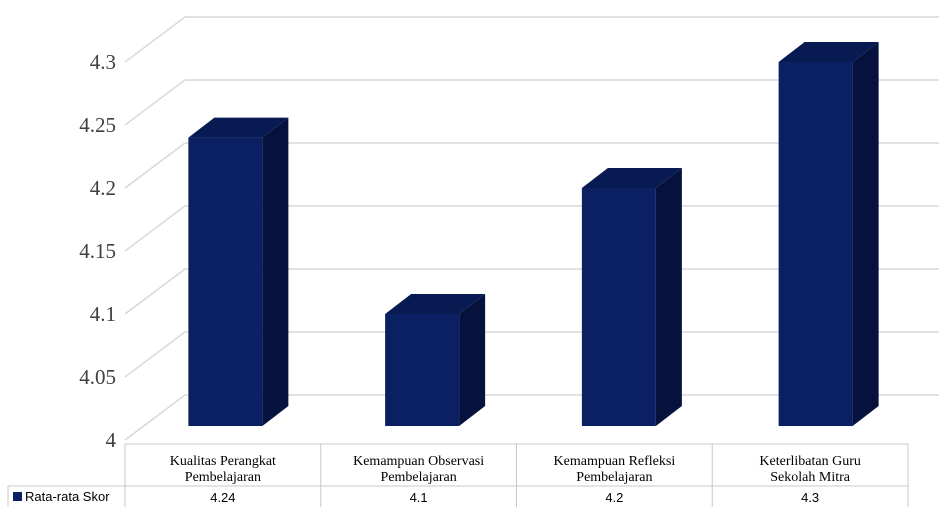  I want to click on y-tick-label: 4.15, so click(97, 251).